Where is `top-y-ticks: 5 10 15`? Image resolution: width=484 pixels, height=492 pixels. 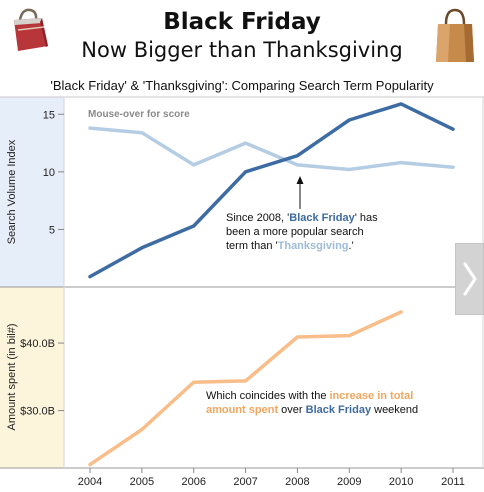 top-y-ticks: 5 10 15 is located at coordinates (53, 172).